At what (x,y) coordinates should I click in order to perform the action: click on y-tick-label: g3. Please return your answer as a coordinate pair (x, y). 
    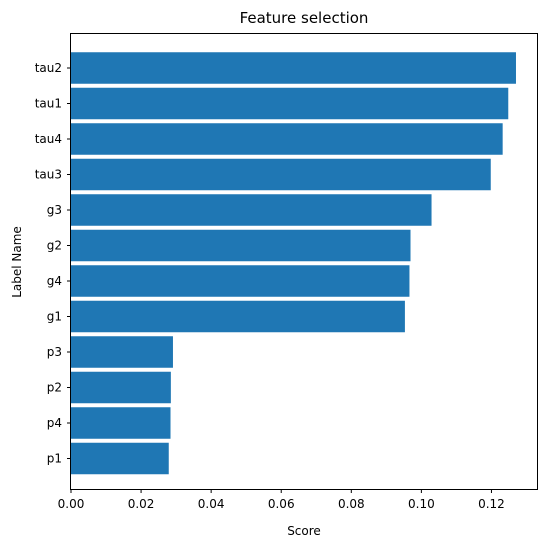
    Looking at the image, I should click on (54, 210).